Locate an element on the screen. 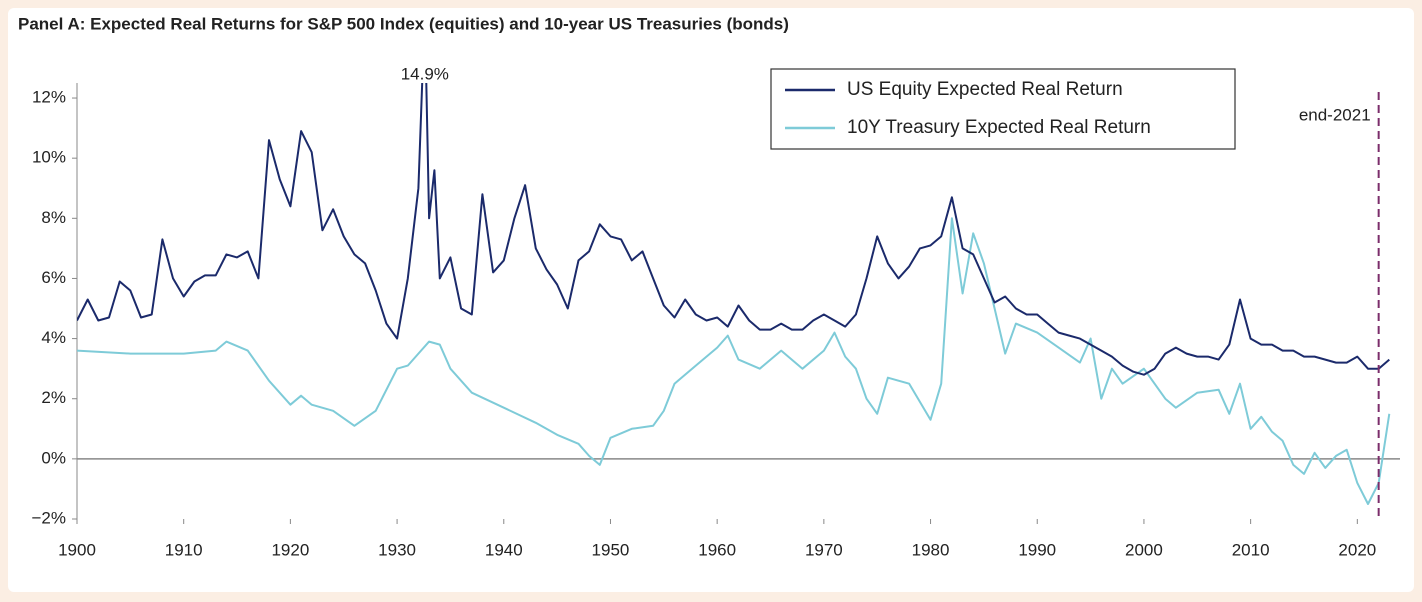  y-tick-label: 2% is located at coordinates (53, 397).